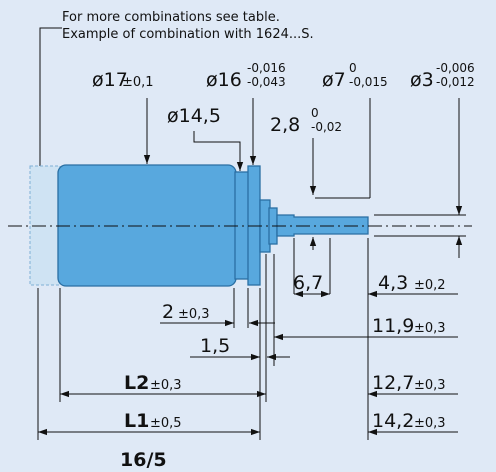  What do you see at coordinates (455, 68) in the screenshot?
I see `d3-tol-upper: -0,006` at bounding box center [455, 68].